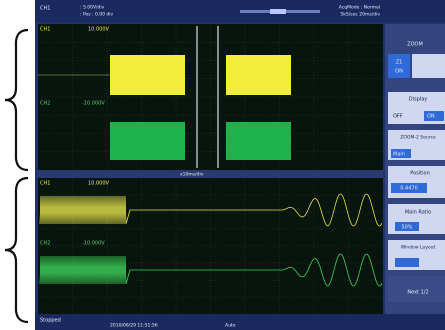 Image resolution: width=445 pixels, height=330 pixels. What do you see at coordinates (359, 8) in the screenshot?
I see `acq-mode: AcqMode : Normal` at bounding box center [359, 8].